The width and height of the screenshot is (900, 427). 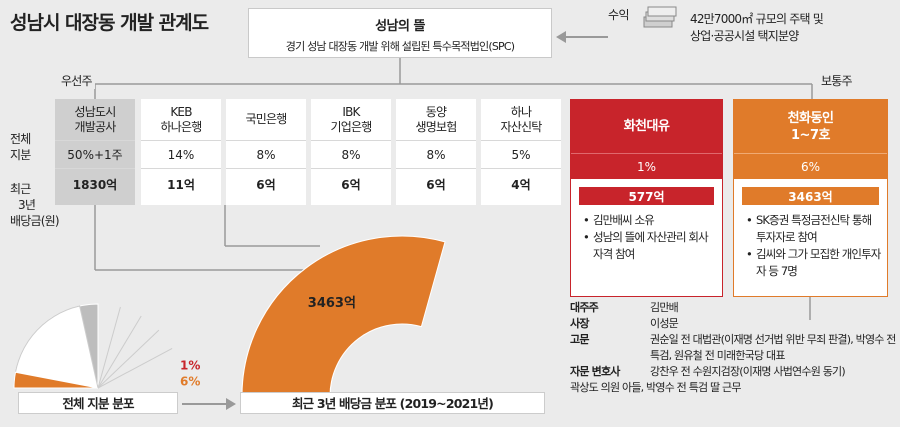 What do you see at coordinates (521, 152) in the screenshot?
I see `holder-col-hana-trust: 하나 자산신탁 5% 4억` at bounding box center [521, 152].